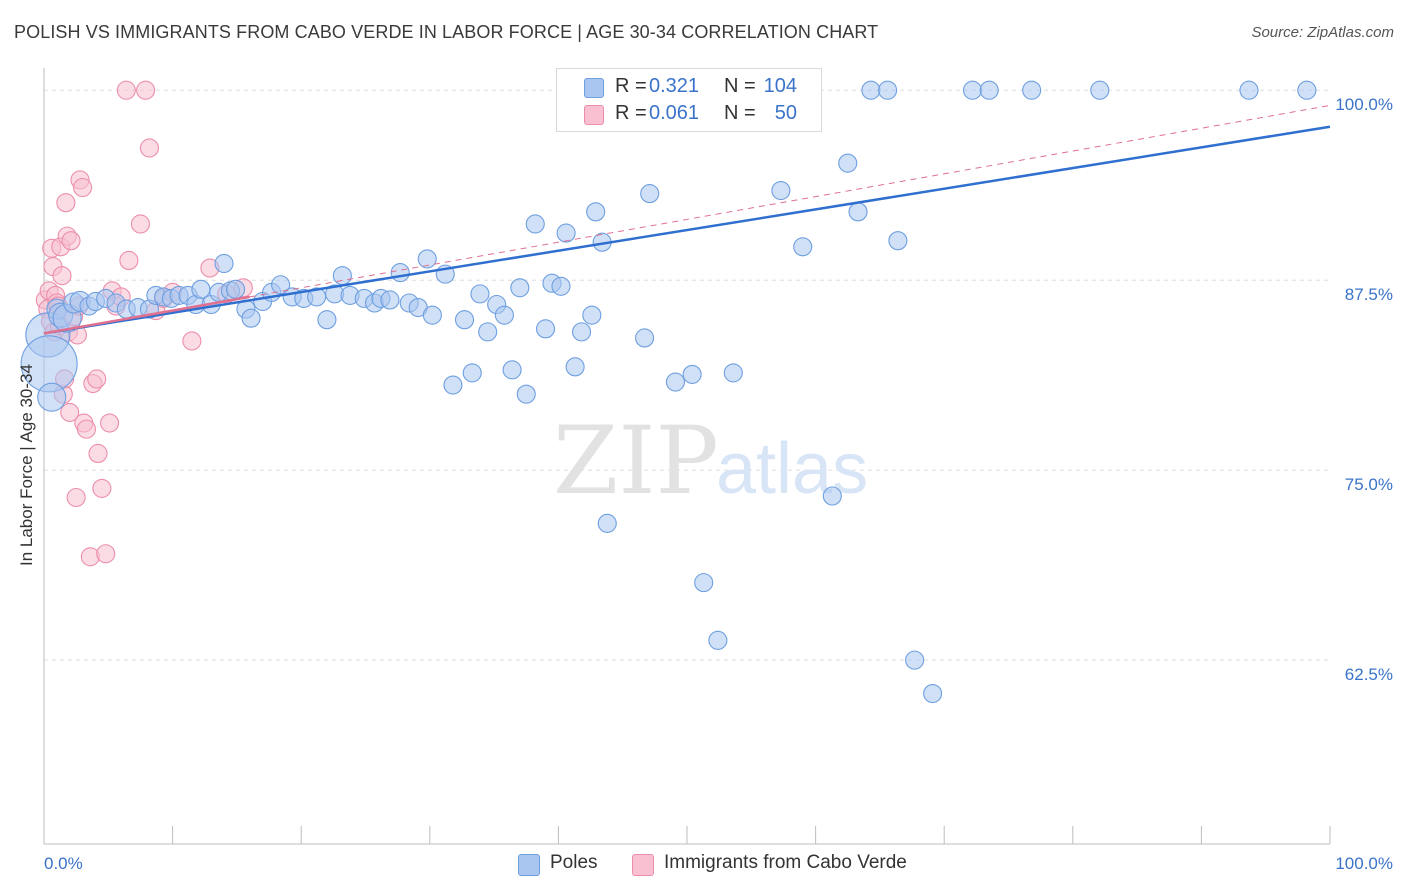 The width and height of the screenshot is (1406, 892). I want to click on x-tick-label-end: 100.0%, so click(1364, 863).